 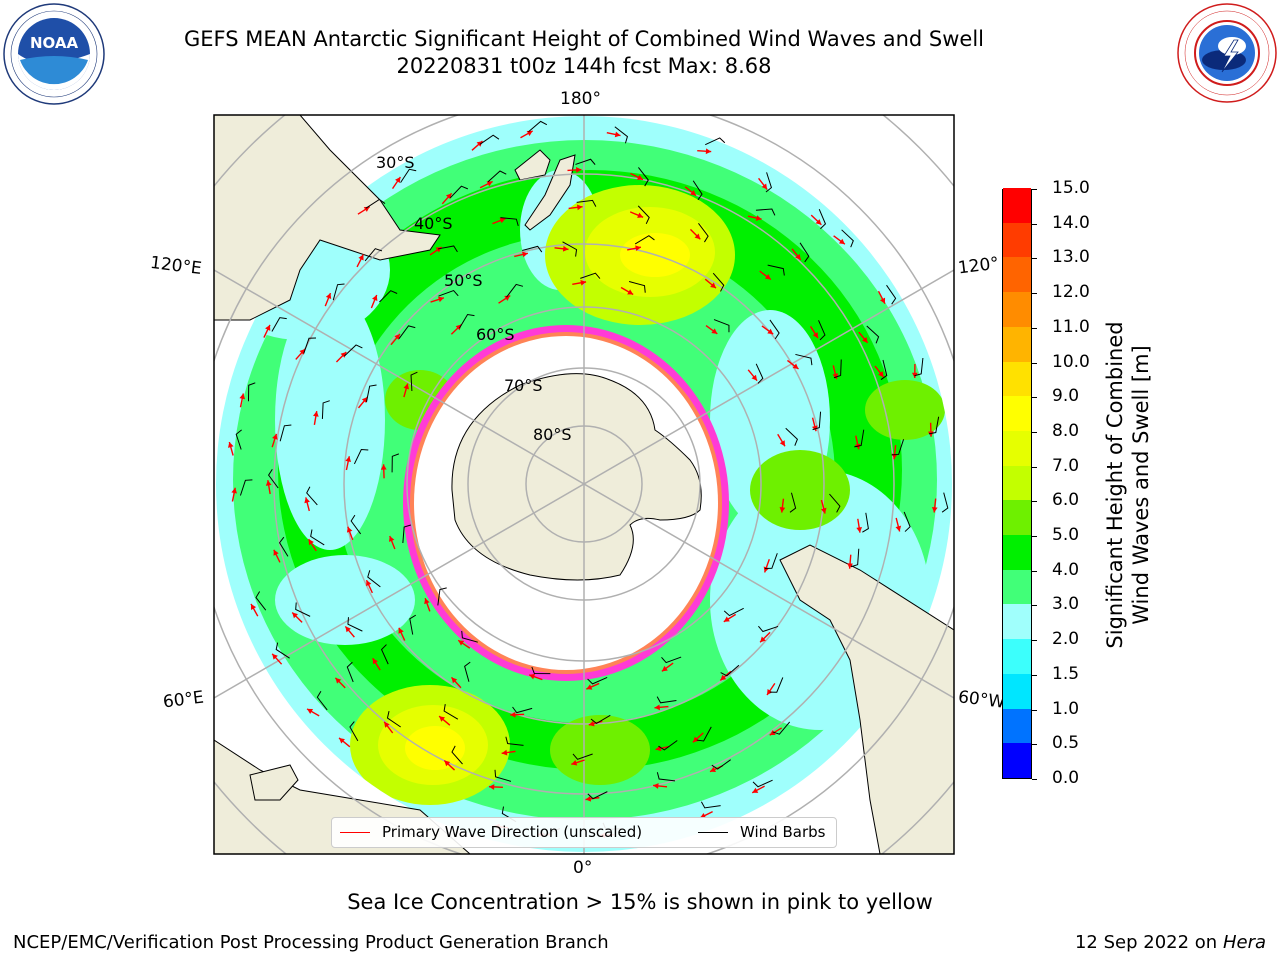 I want to click on colorbar-tick-label: 15.0, so click(x=1071, y=188).